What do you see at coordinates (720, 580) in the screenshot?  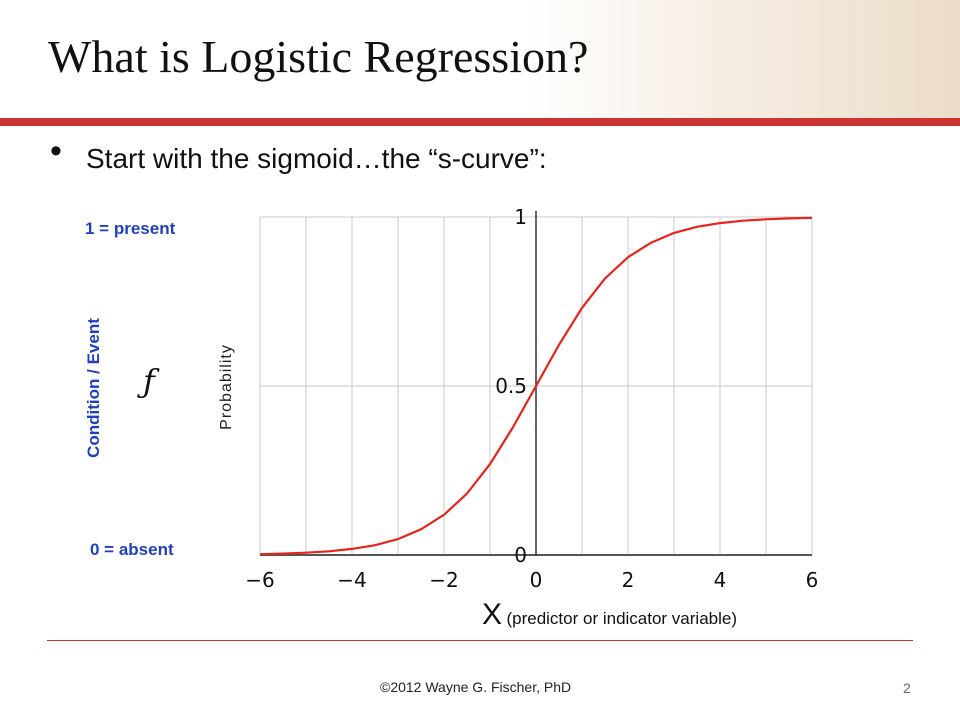 I see `x-tick-label: 4` at bounding box center [720, 580].